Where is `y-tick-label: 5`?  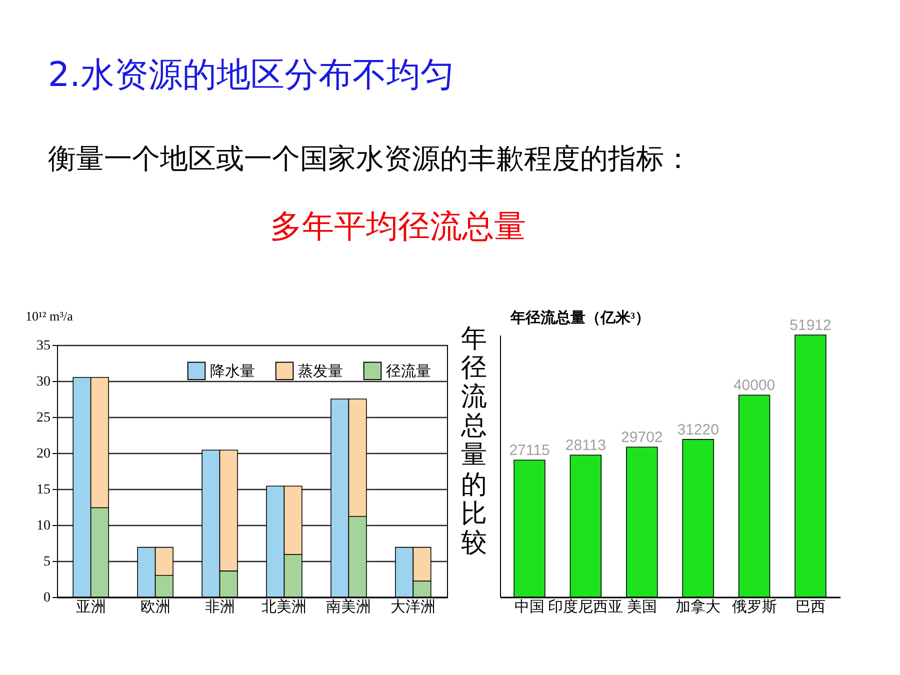 y-tick-label: 5 is located at coordinates (47, 562).